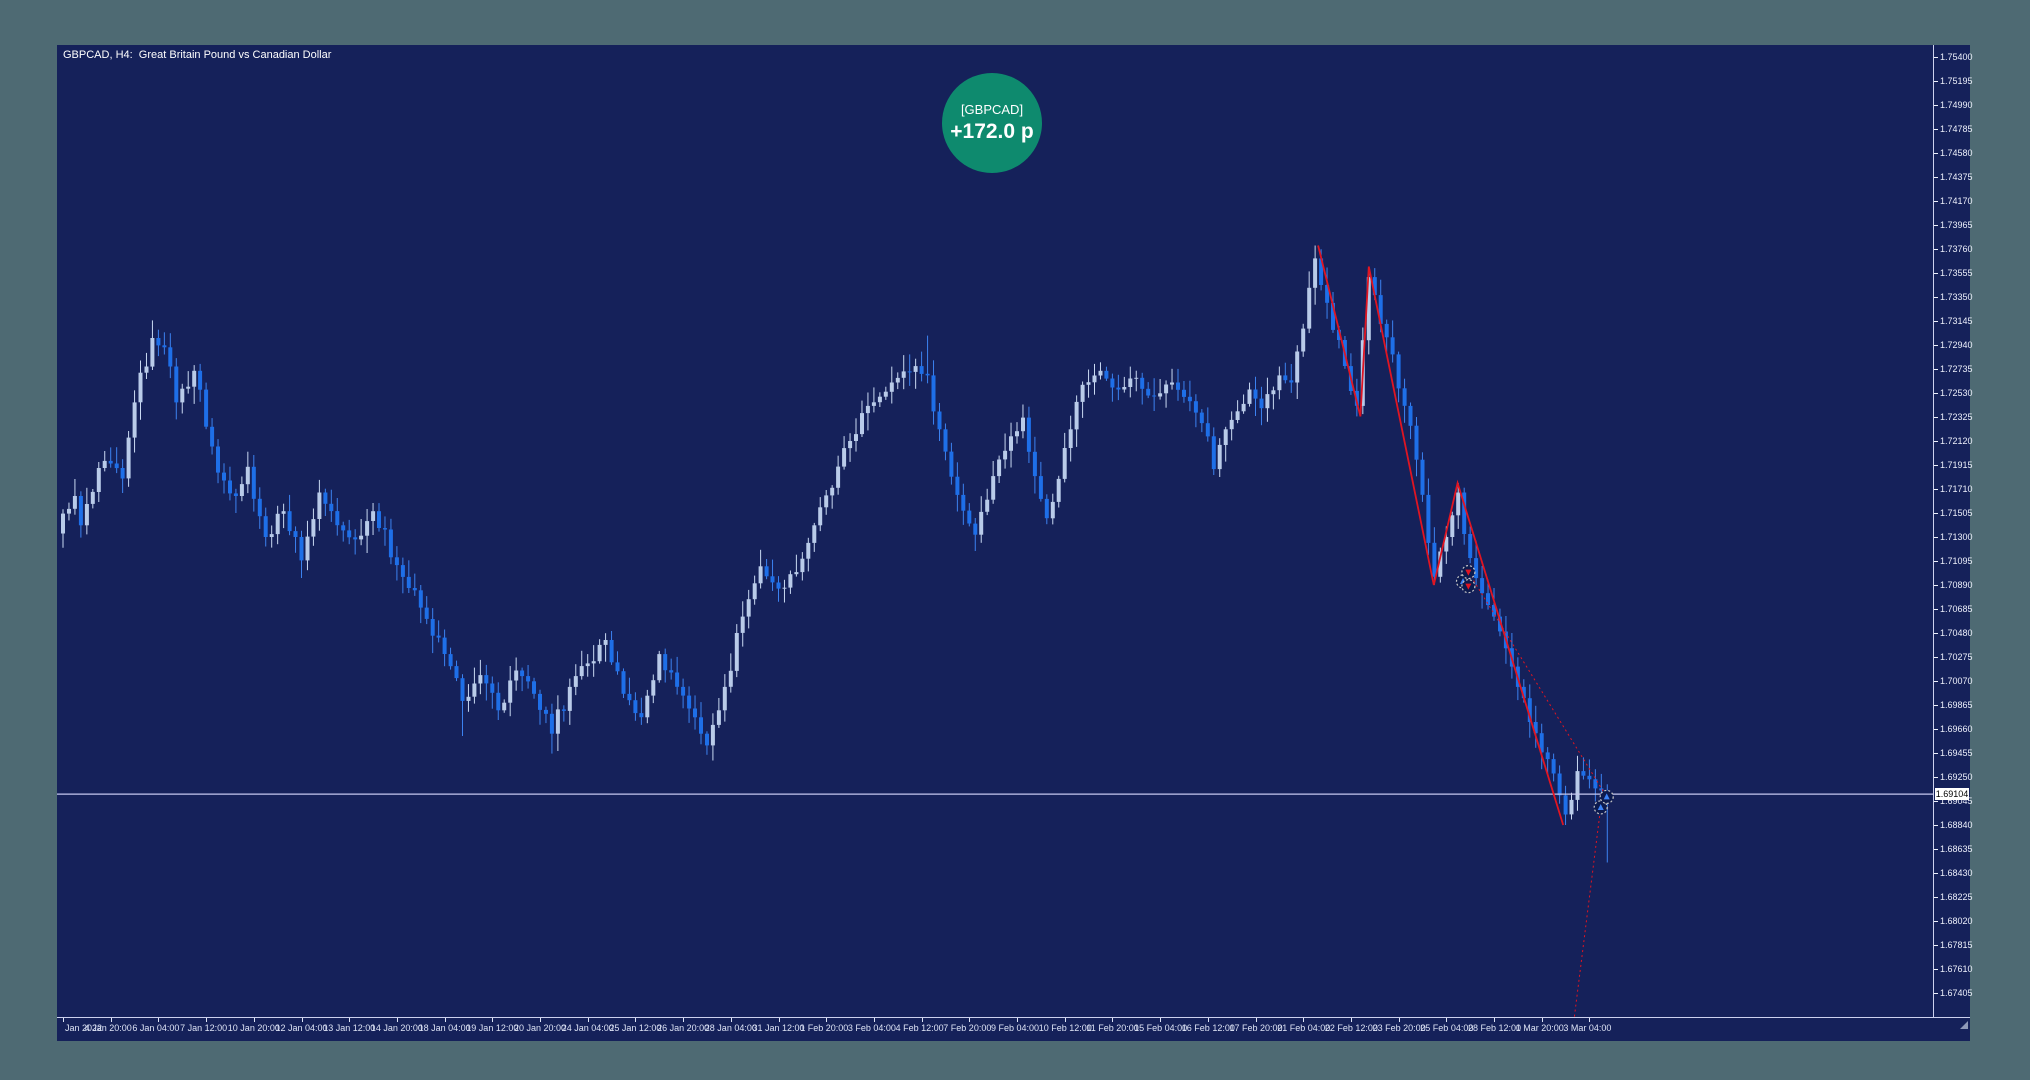 This screenshot has height=1080, width=2030. Describe the element at coordinates (1956, 873) in the screenshot. I see `price-label: 1.68430` at that location.